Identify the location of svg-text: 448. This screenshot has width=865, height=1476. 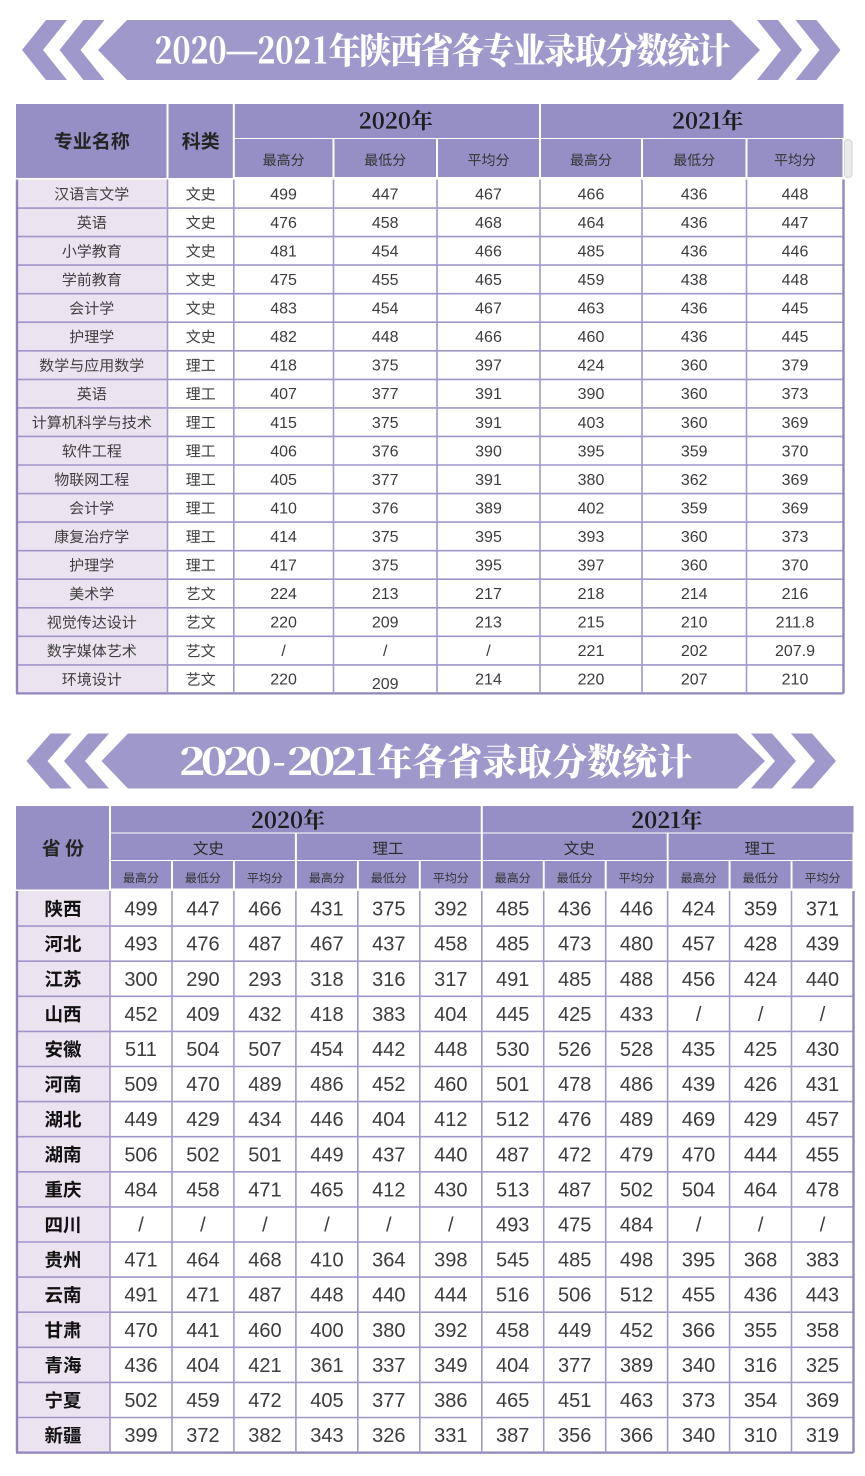
(795, 194).